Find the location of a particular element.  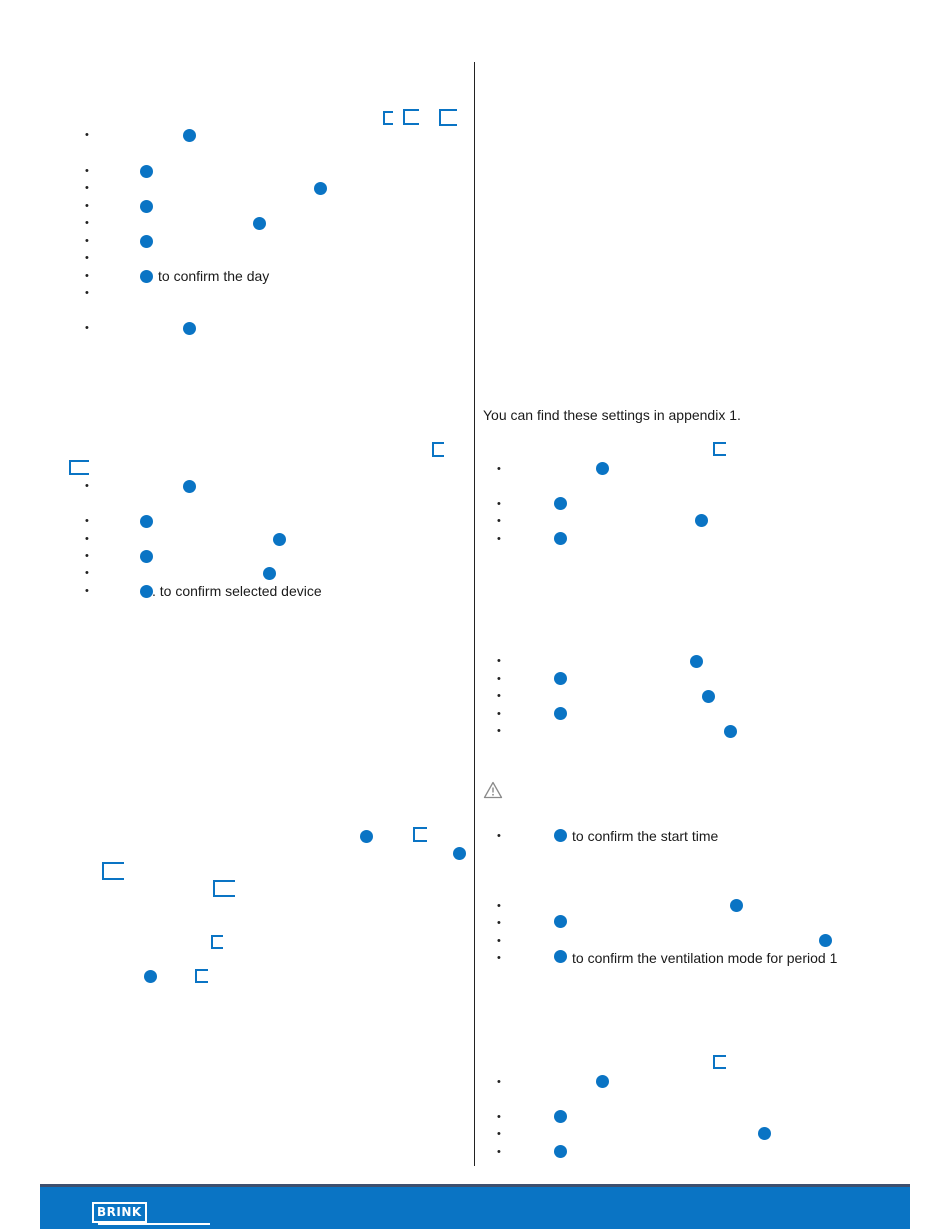

footer-underline is located at coordinates (154, 1224).